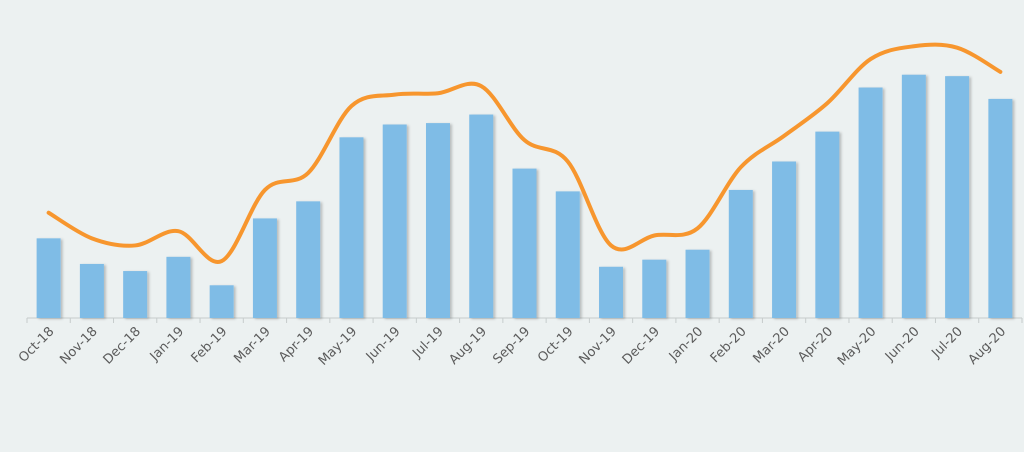  What do you see at coordinates (78, 345) in the screenshot?
I see `x-tick-label: Nov-18` at bounding box center [78, 345].